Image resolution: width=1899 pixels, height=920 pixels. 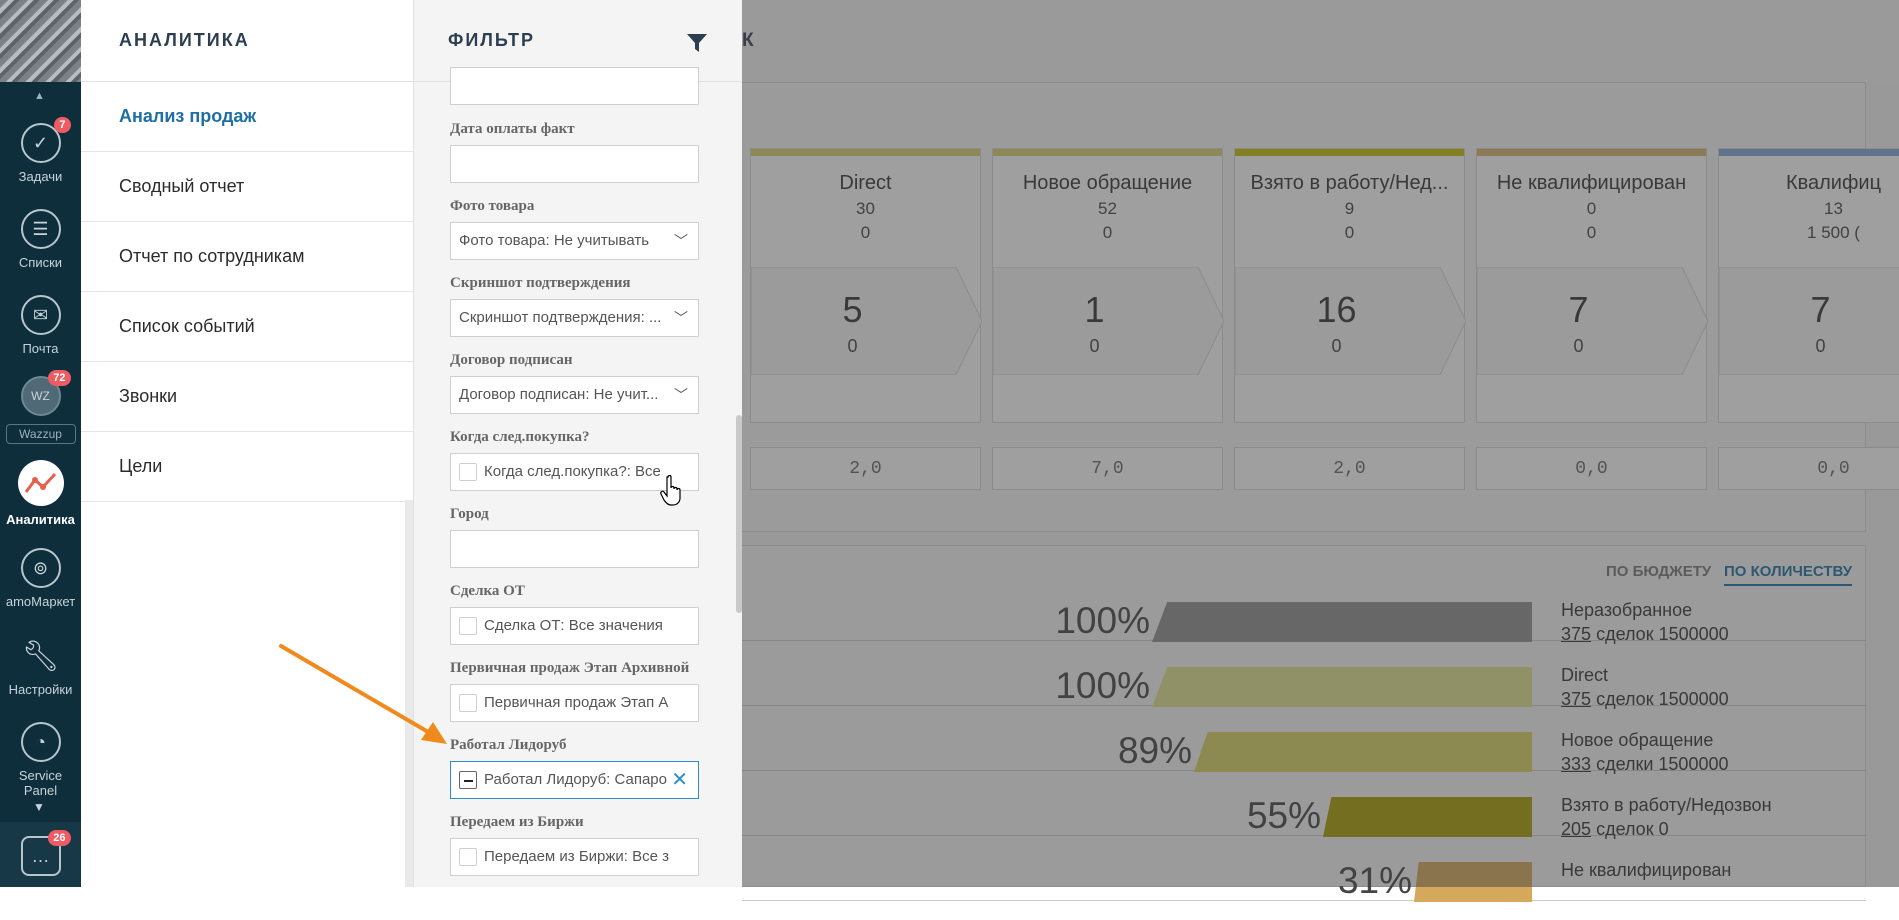 I want to click on nav-lists: ☰ Списки, so click(x=40, y=239).